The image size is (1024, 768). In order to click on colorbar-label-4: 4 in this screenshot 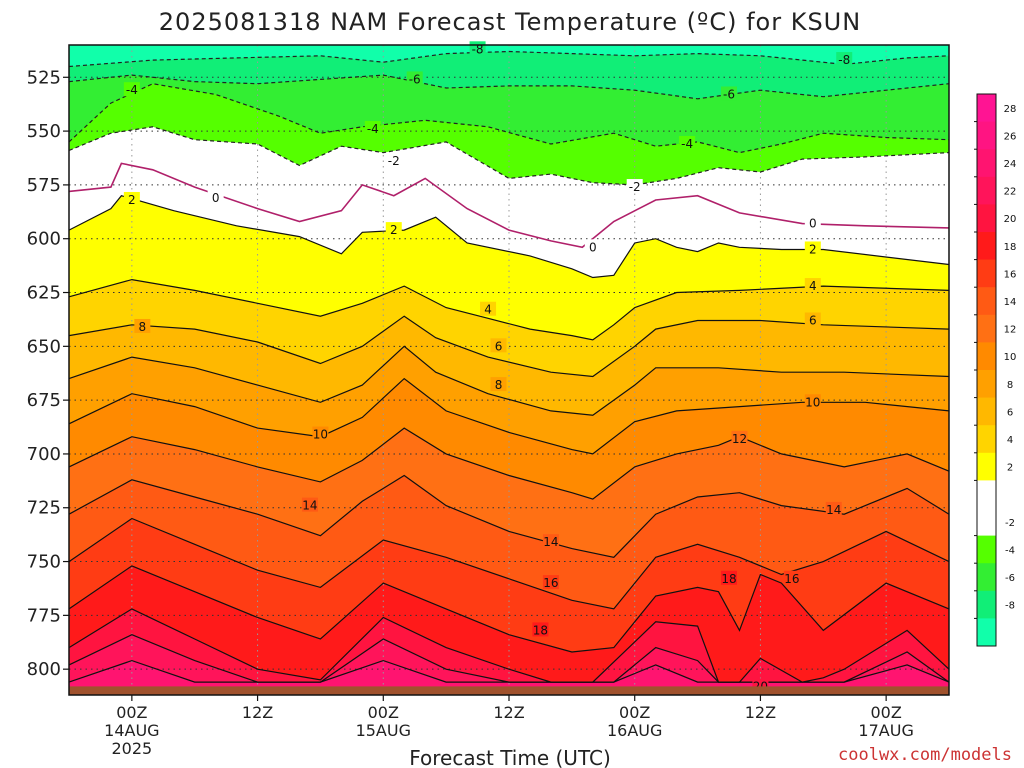, I will do `click(1010, 440)`.